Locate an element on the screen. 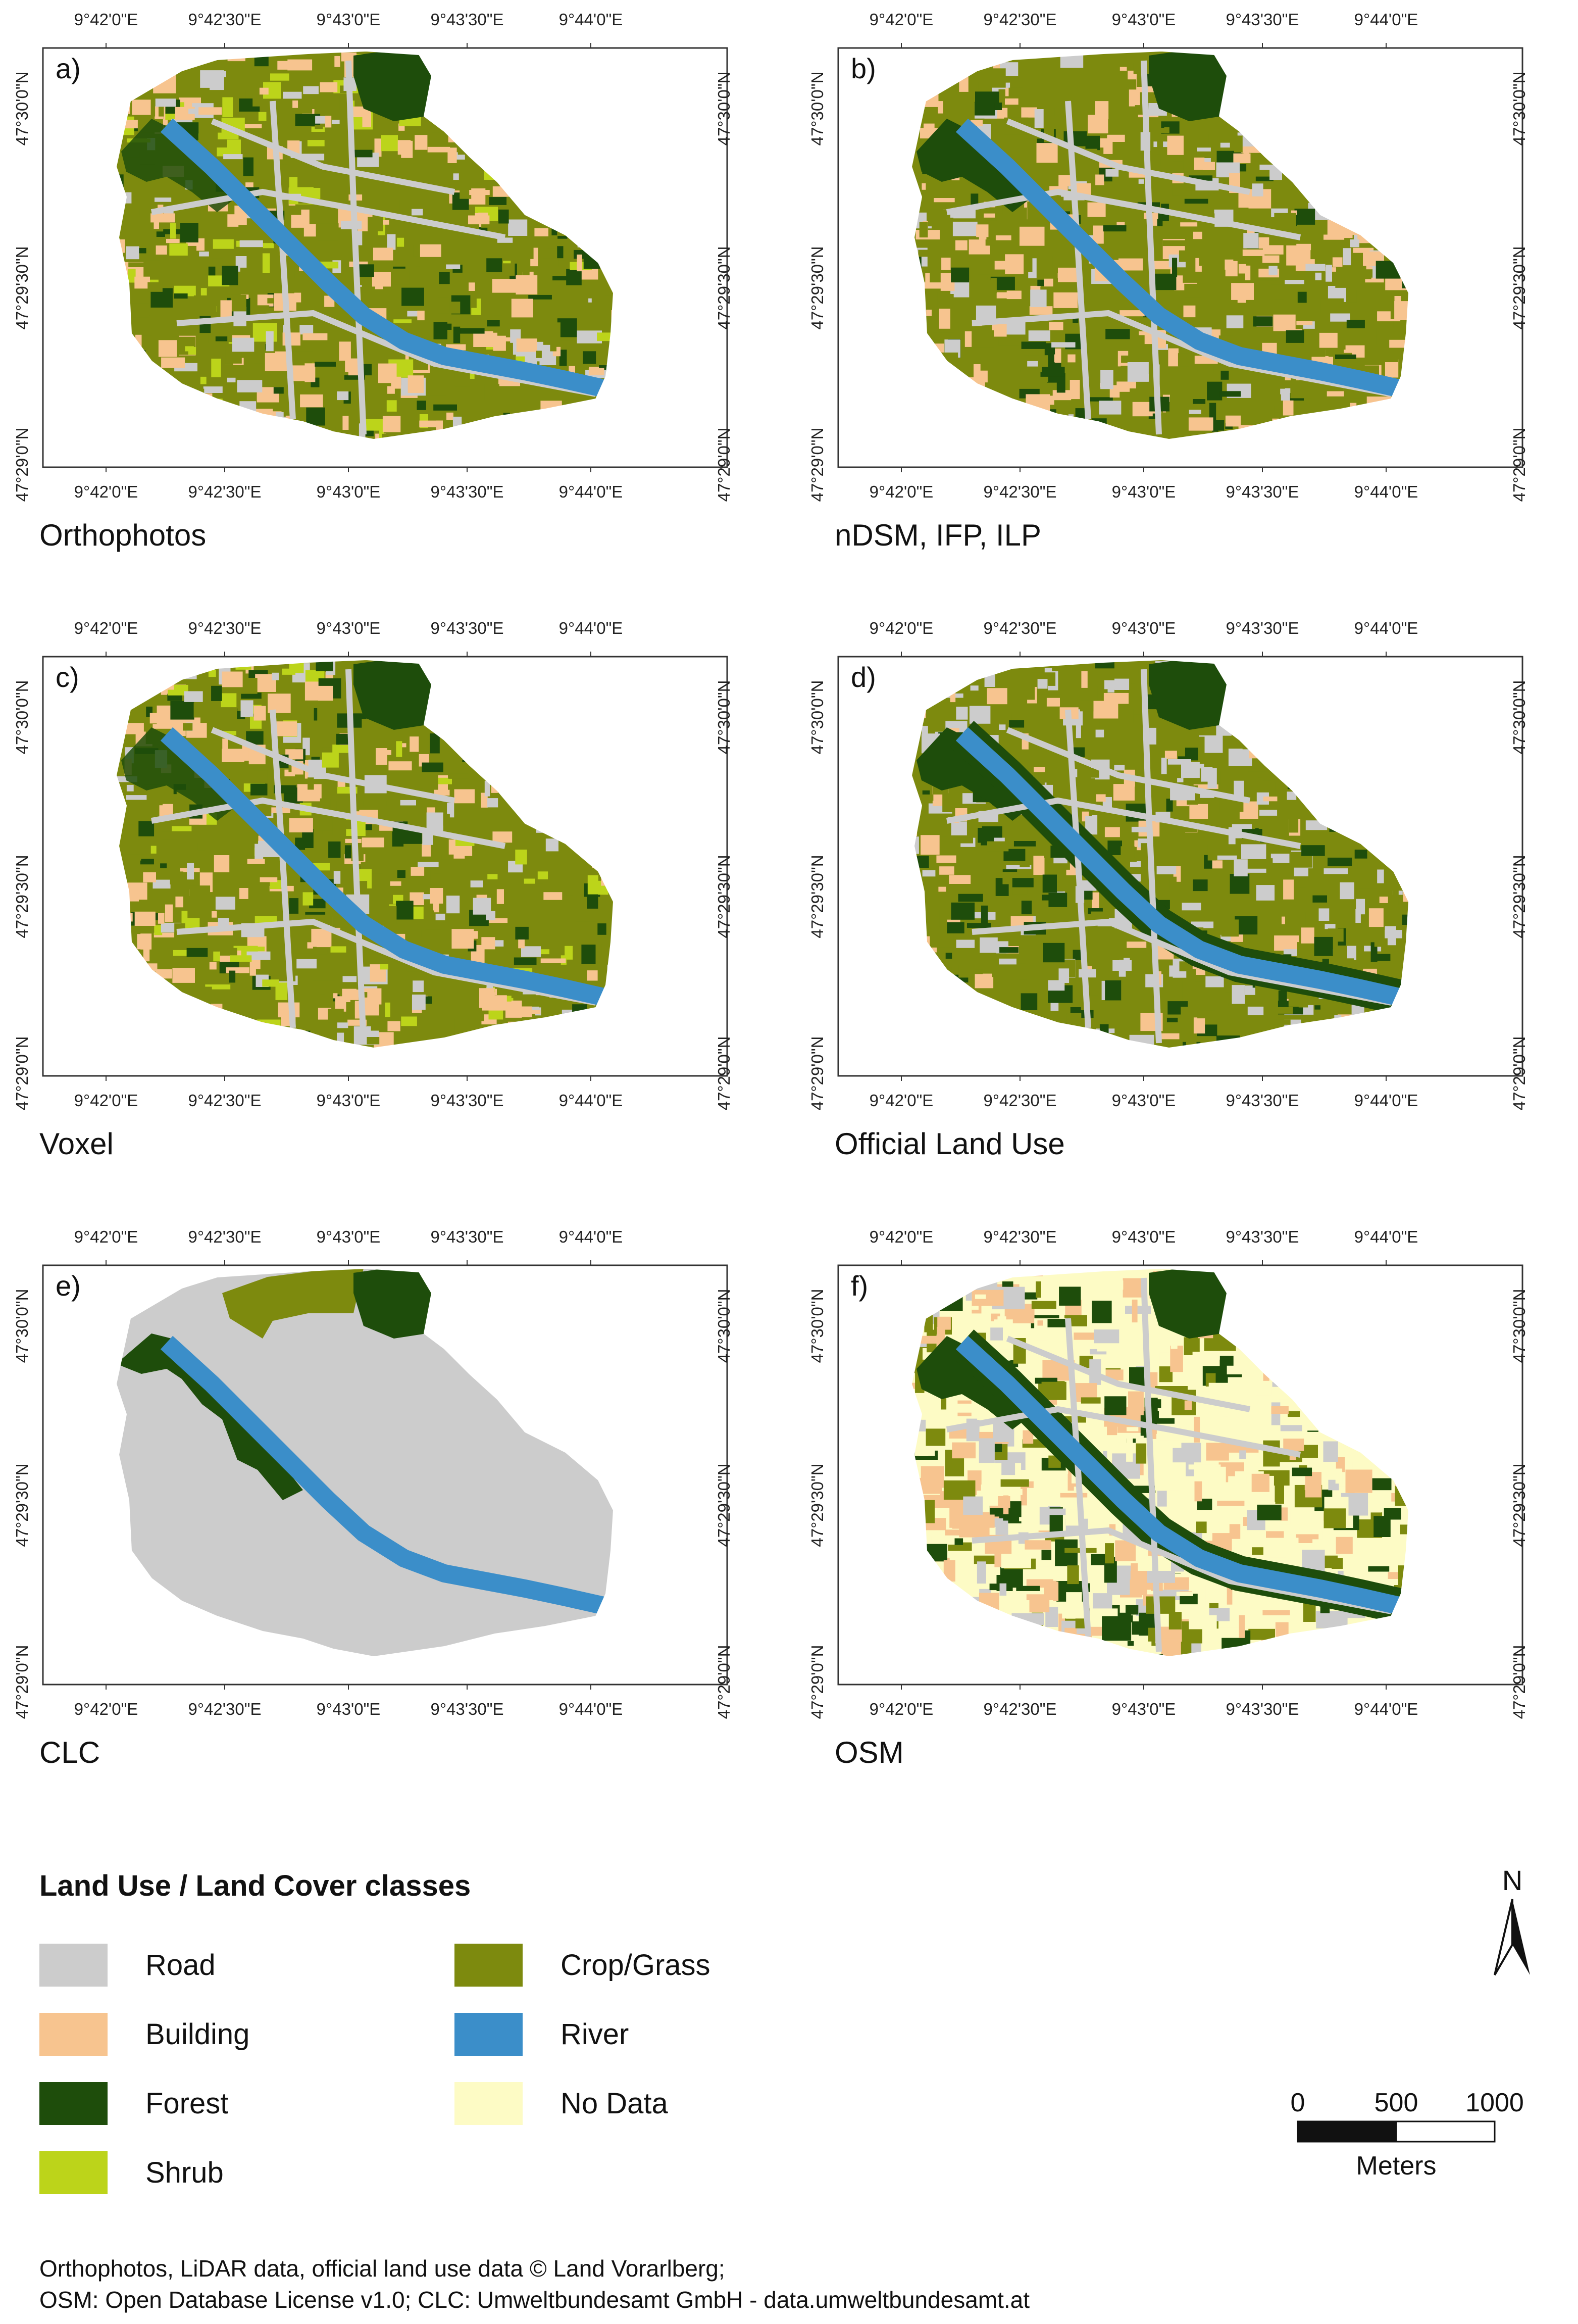 Image resolution: width=1578 pixels, height=2324 pixels. legend-item-river: River is located at coordinates (541, 2034).